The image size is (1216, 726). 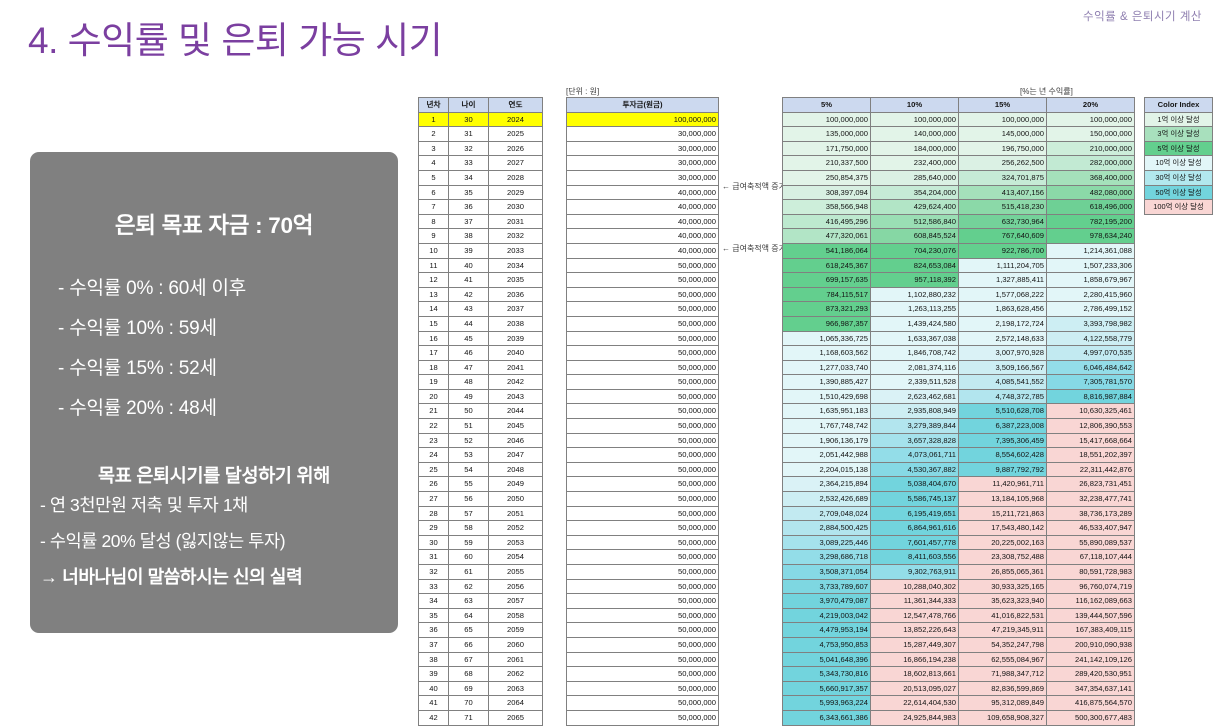 I want to click on cell-n: 24, so click(x=433, y=455).